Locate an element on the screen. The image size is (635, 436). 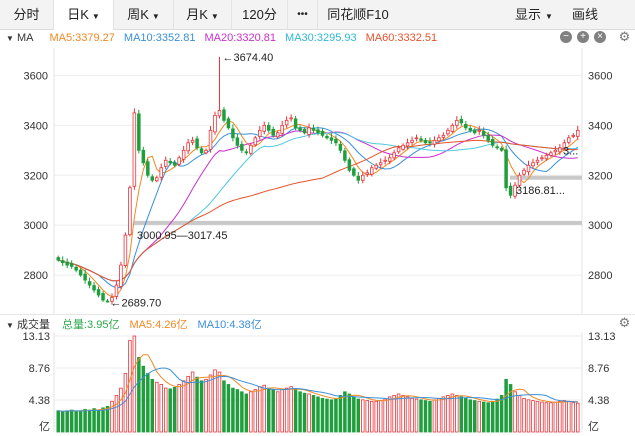
tab-daily-k-label: 日K is located at coordinates (78, 14).